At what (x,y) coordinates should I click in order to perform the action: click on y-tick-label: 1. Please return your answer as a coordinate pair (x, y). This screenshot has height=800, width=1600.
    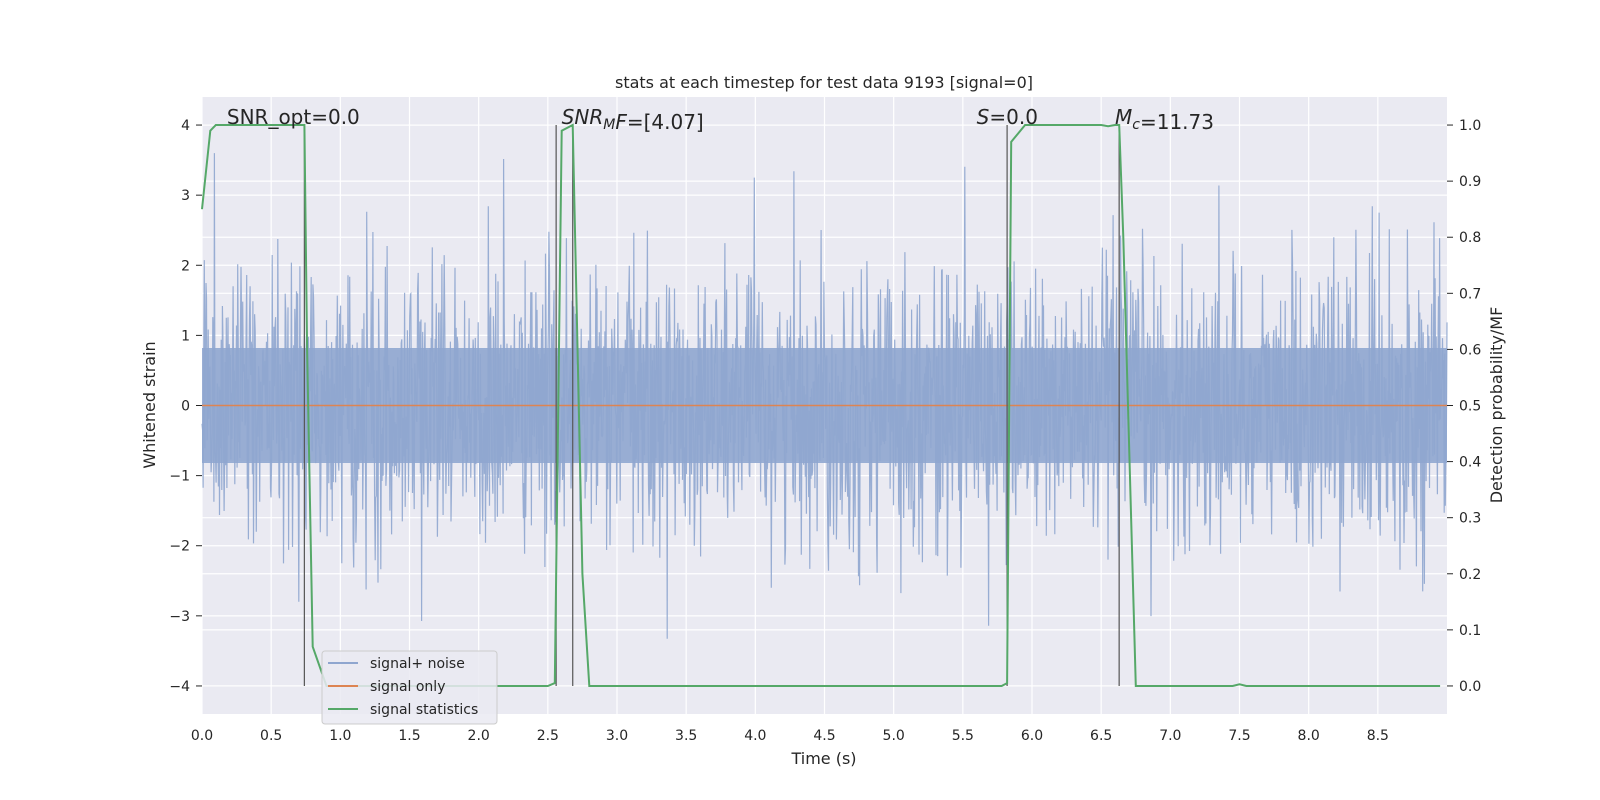
    Looking at the image, I should click on (185, 336).